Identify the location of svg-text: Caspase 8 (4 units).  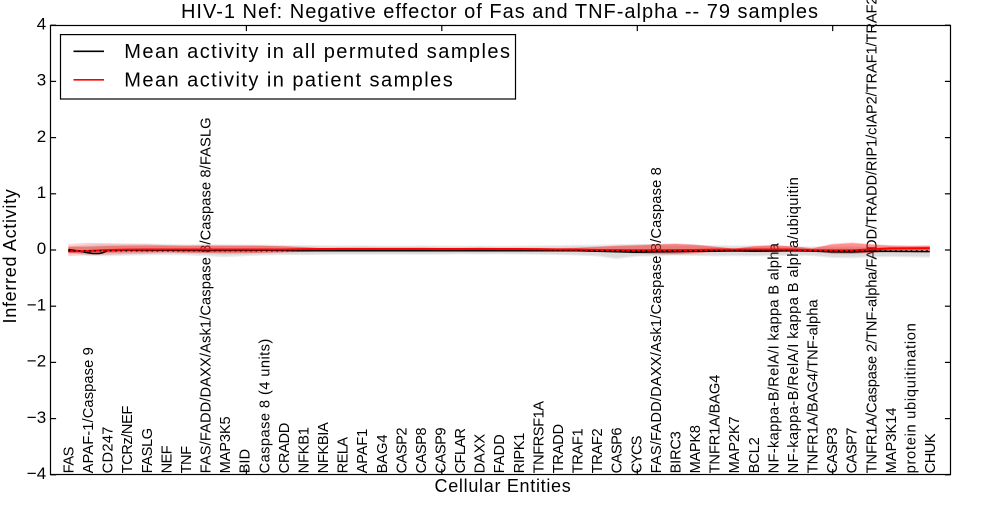
(265, 405).